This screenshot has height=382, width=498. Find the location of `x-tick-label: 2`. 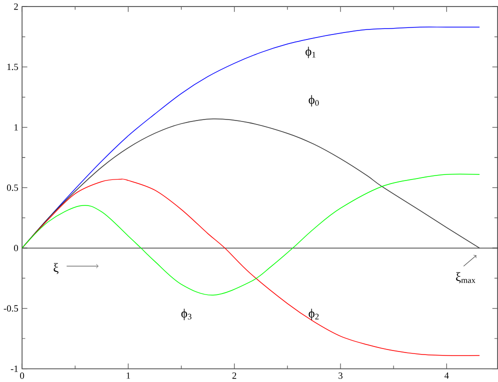

x-tick-label: 2 is located at coordinates (234, 375).